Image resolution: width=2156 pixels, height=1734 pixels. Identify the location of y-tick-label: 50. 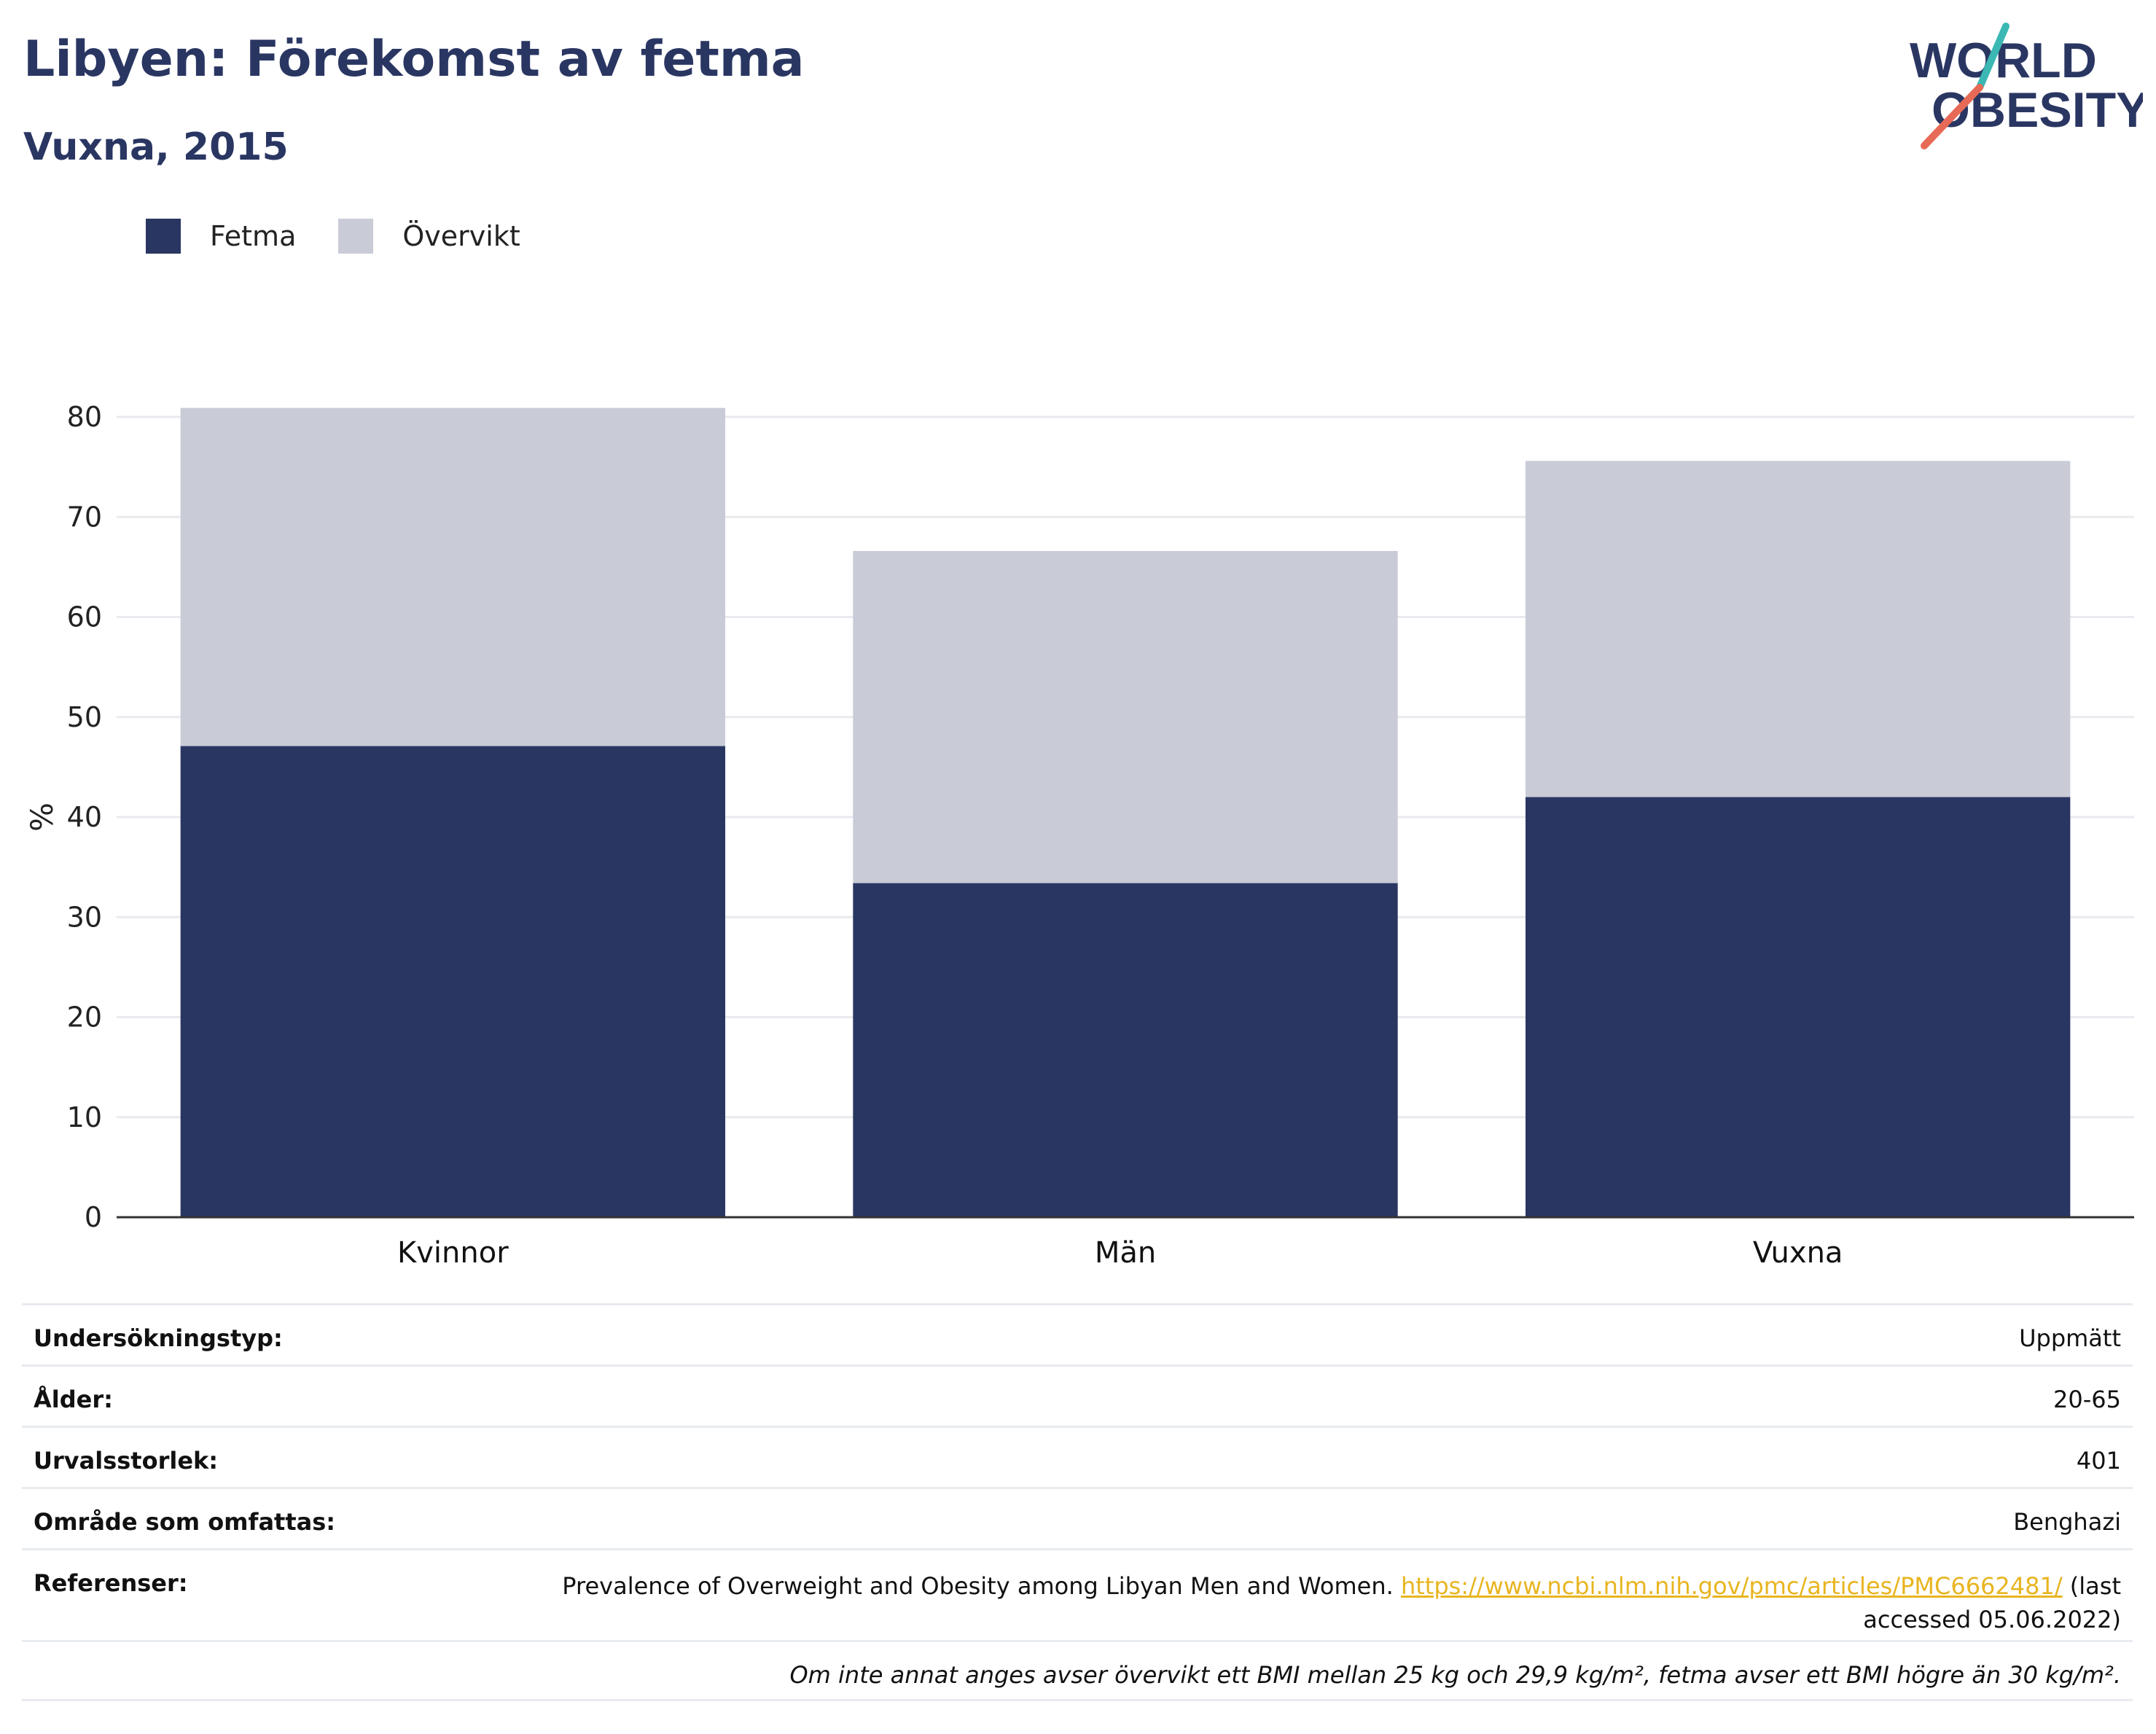
(85, 717).